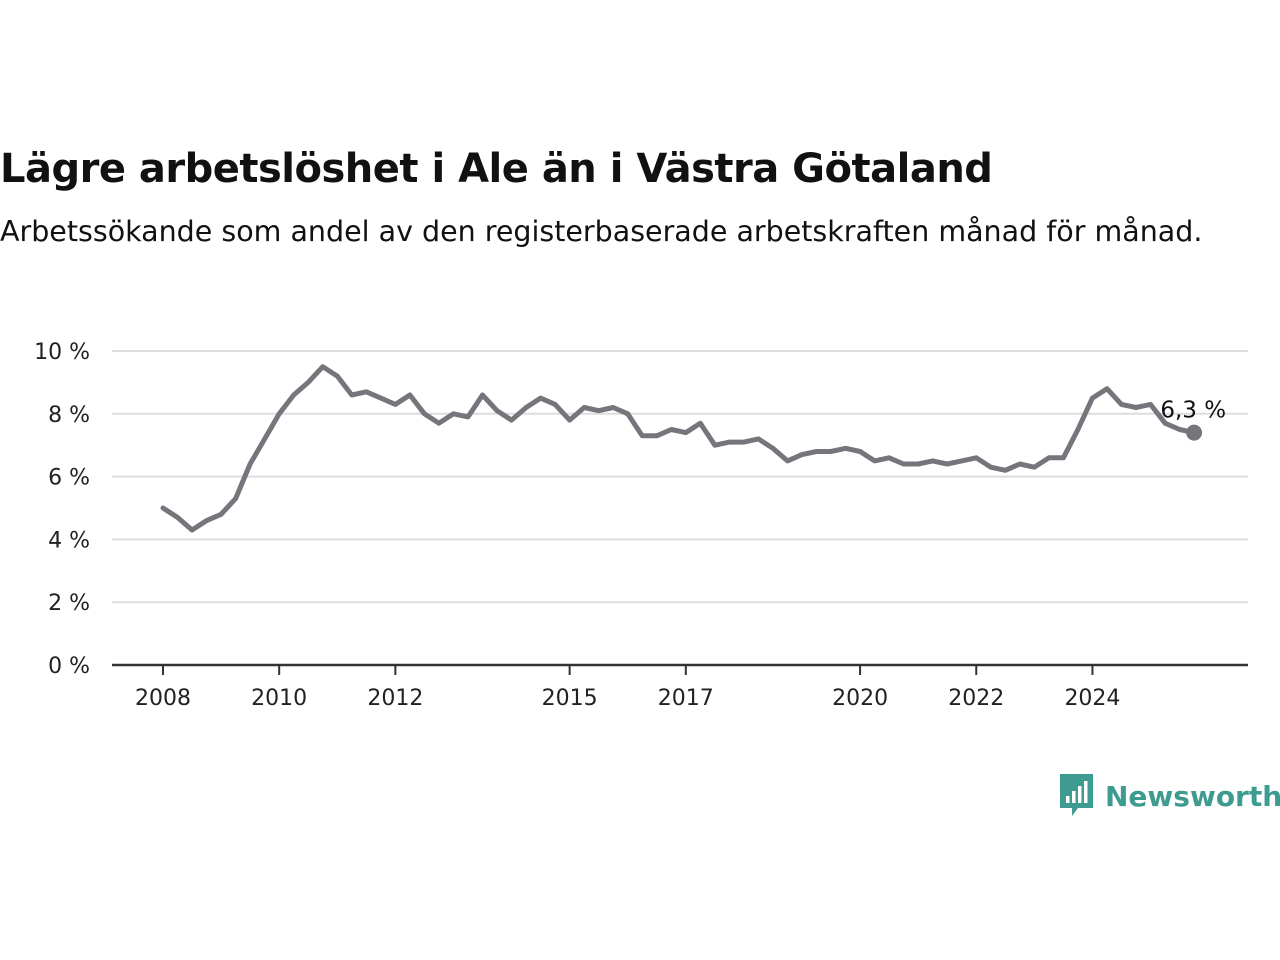 The height and width of the screenshot is (960, 1280). Describe the element at coordinates (69, 415) in the screenshot. I see `y-tick-label: 8 %` at that location.